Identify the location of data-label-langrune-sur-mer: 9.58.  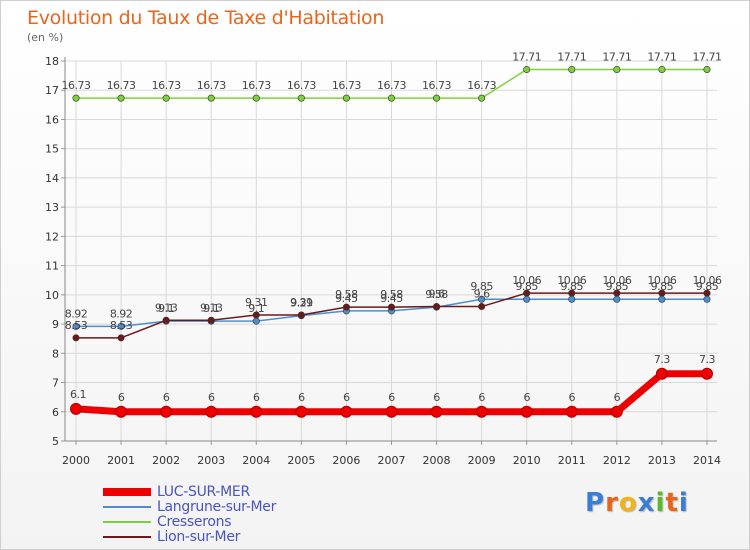
(436, 294).